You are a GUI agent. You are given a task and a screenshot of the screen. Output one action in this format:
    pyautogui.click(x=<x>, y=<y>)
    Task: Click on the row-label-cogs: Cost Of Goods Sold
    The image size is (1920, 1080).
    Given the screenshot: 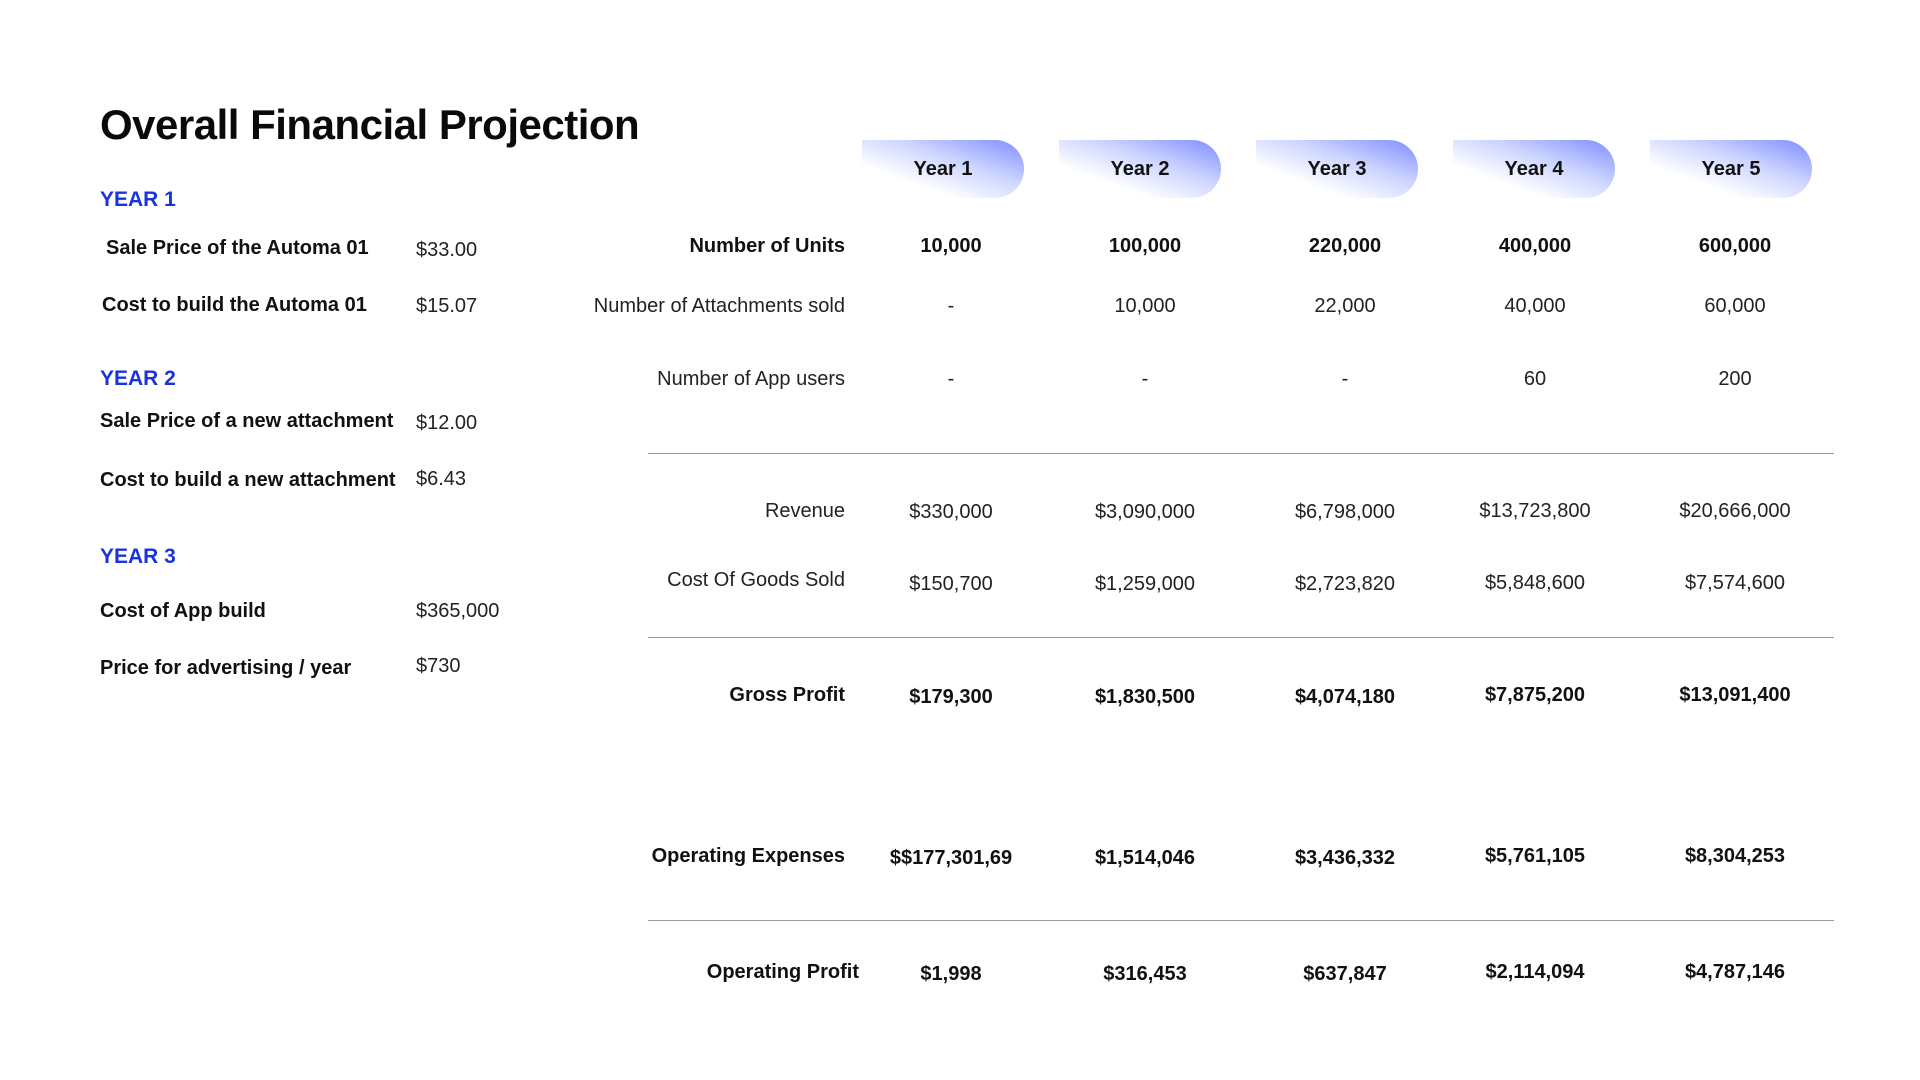 What is the action you would take?
    pyautogui.click(x=756, y=580)
    